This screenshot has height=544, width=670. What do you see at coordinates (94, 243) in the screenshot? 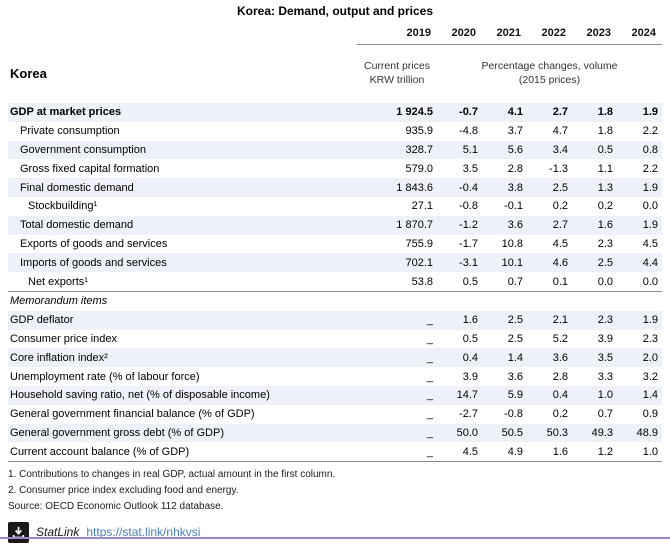
I see `row-label: Exports of goods and services` at bounding box center [94, 243].